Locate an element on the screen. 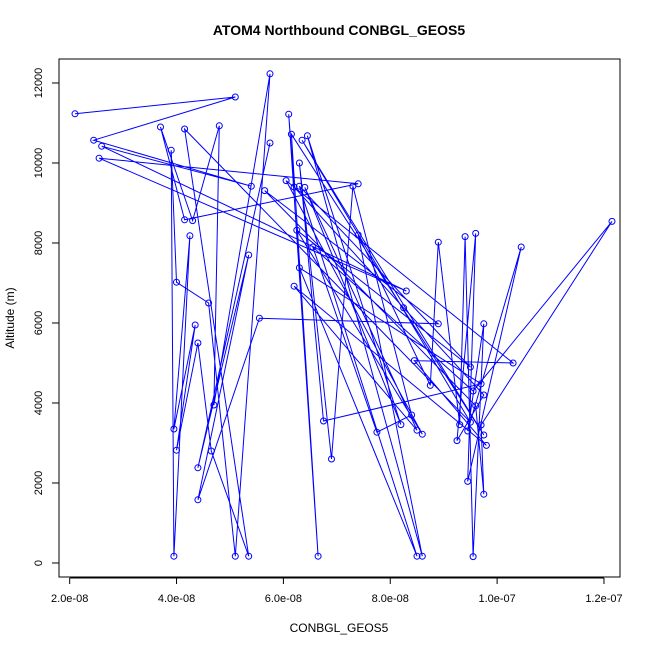 Image resolution: width=650 pixels, height=650 pixels. y-axis-title: Altitude (m) is located at coordinates (10, 317).